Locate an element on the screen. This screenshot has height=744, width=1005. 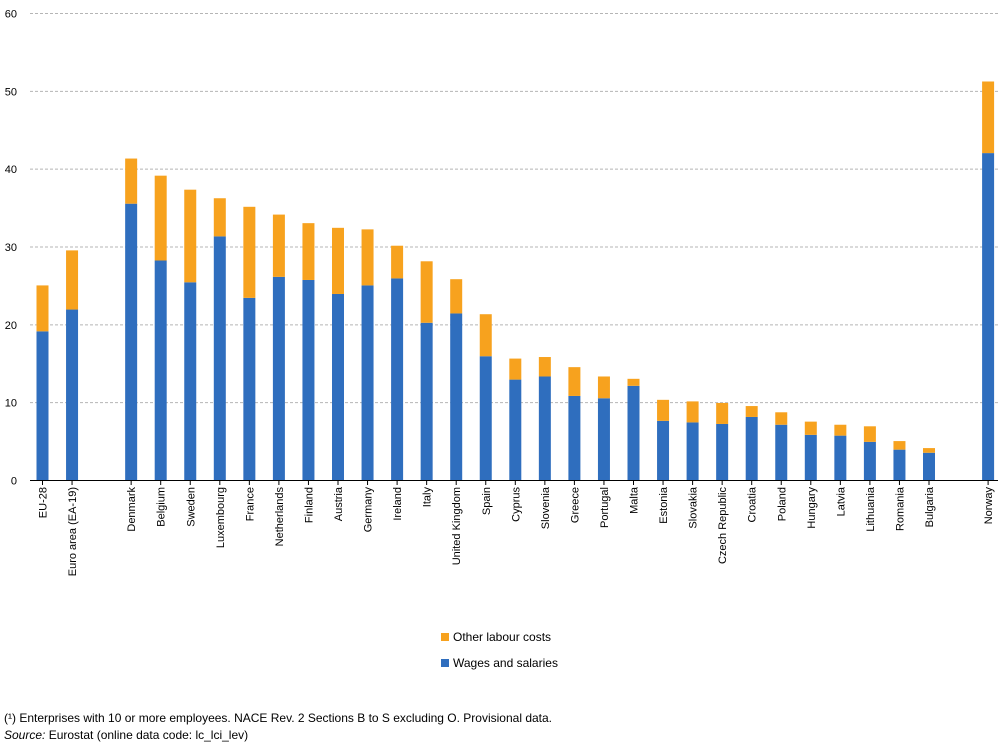
bar-wages-and-salaries-denmark is located at coordinates (131, 342).